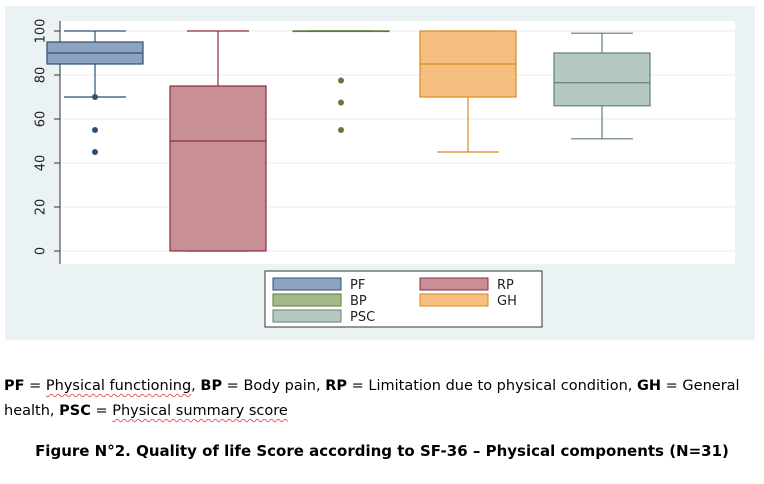  What do you see at coordinates (279, 386) in the screenshot?
I see `desc-bp: Body pain` at bounding box center [279, 386].